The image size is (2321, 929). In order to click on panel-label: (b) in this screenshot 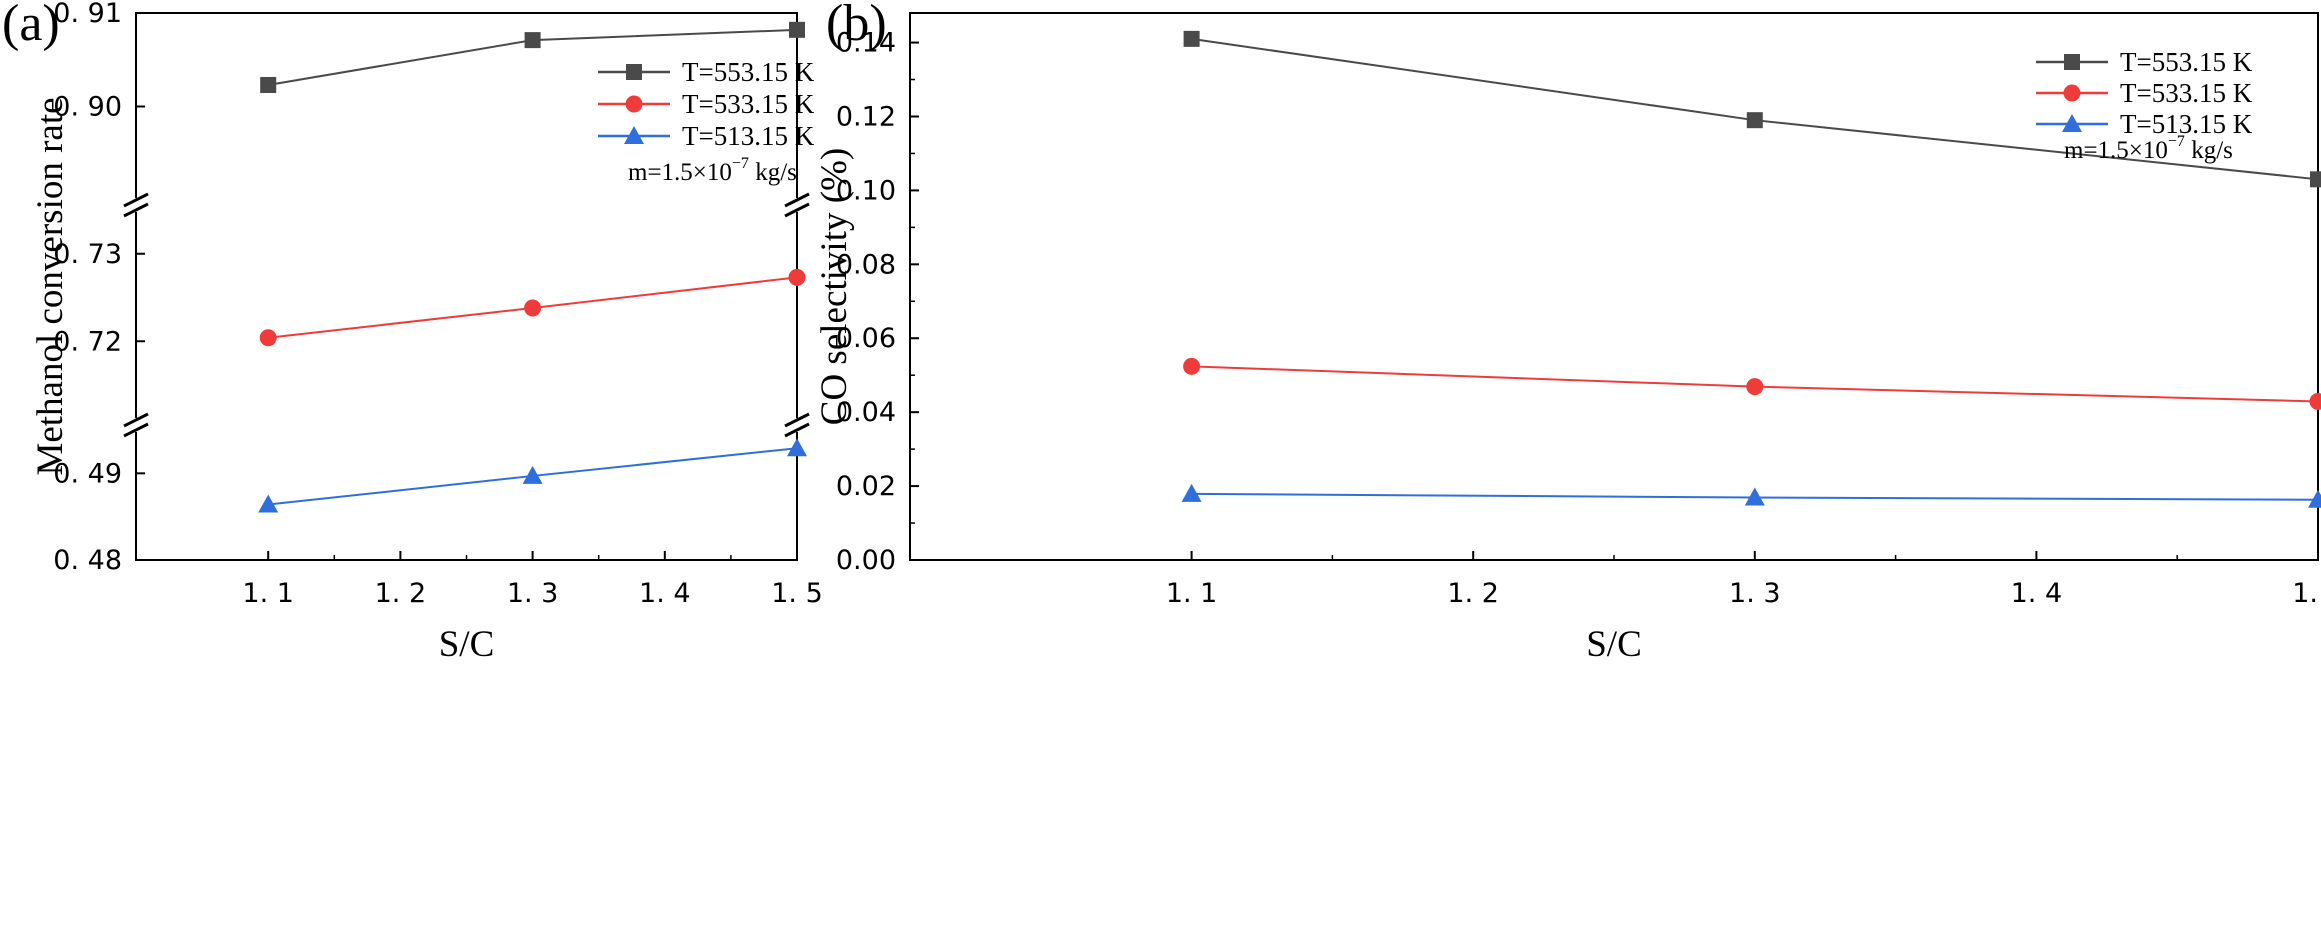, I will do `click(856, 26)`.